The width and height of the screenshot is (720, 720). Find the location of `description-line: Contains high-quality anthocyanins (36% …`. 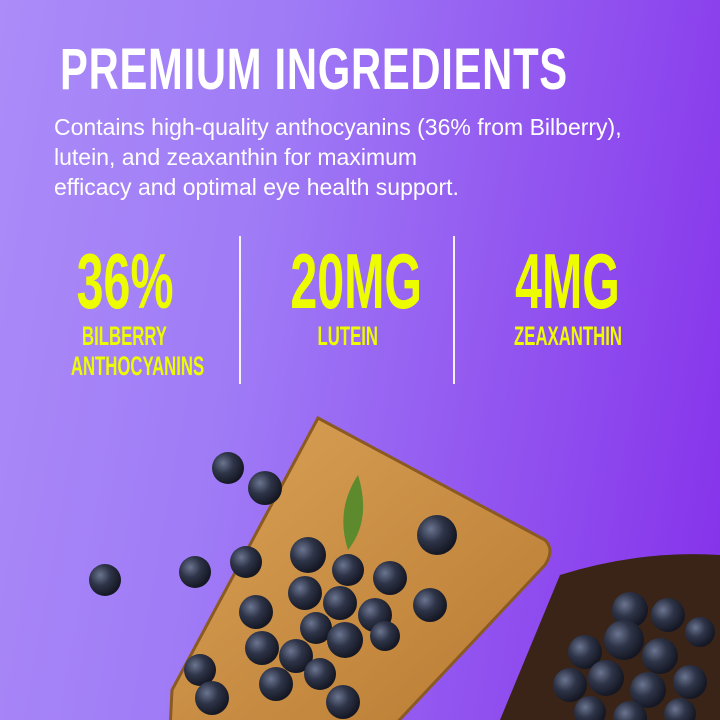

description-line: Contains high-quality anthocyanins (36% … is located at coordinates (338, 127).